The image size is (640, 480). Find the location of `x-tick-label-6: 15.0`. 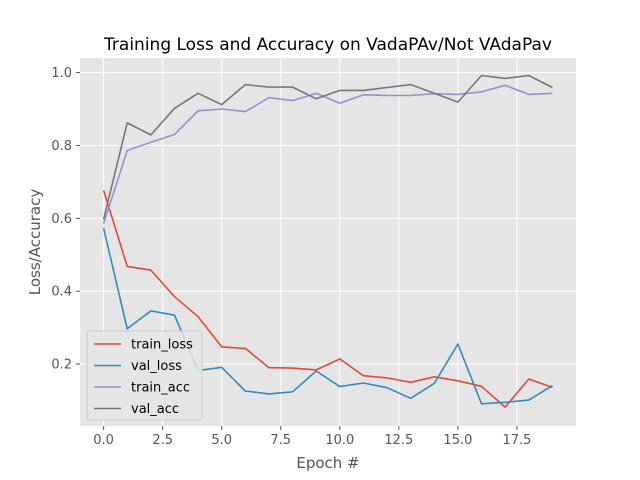

x-tick-label-6: 15.0 is located at coordinates (457, 440).